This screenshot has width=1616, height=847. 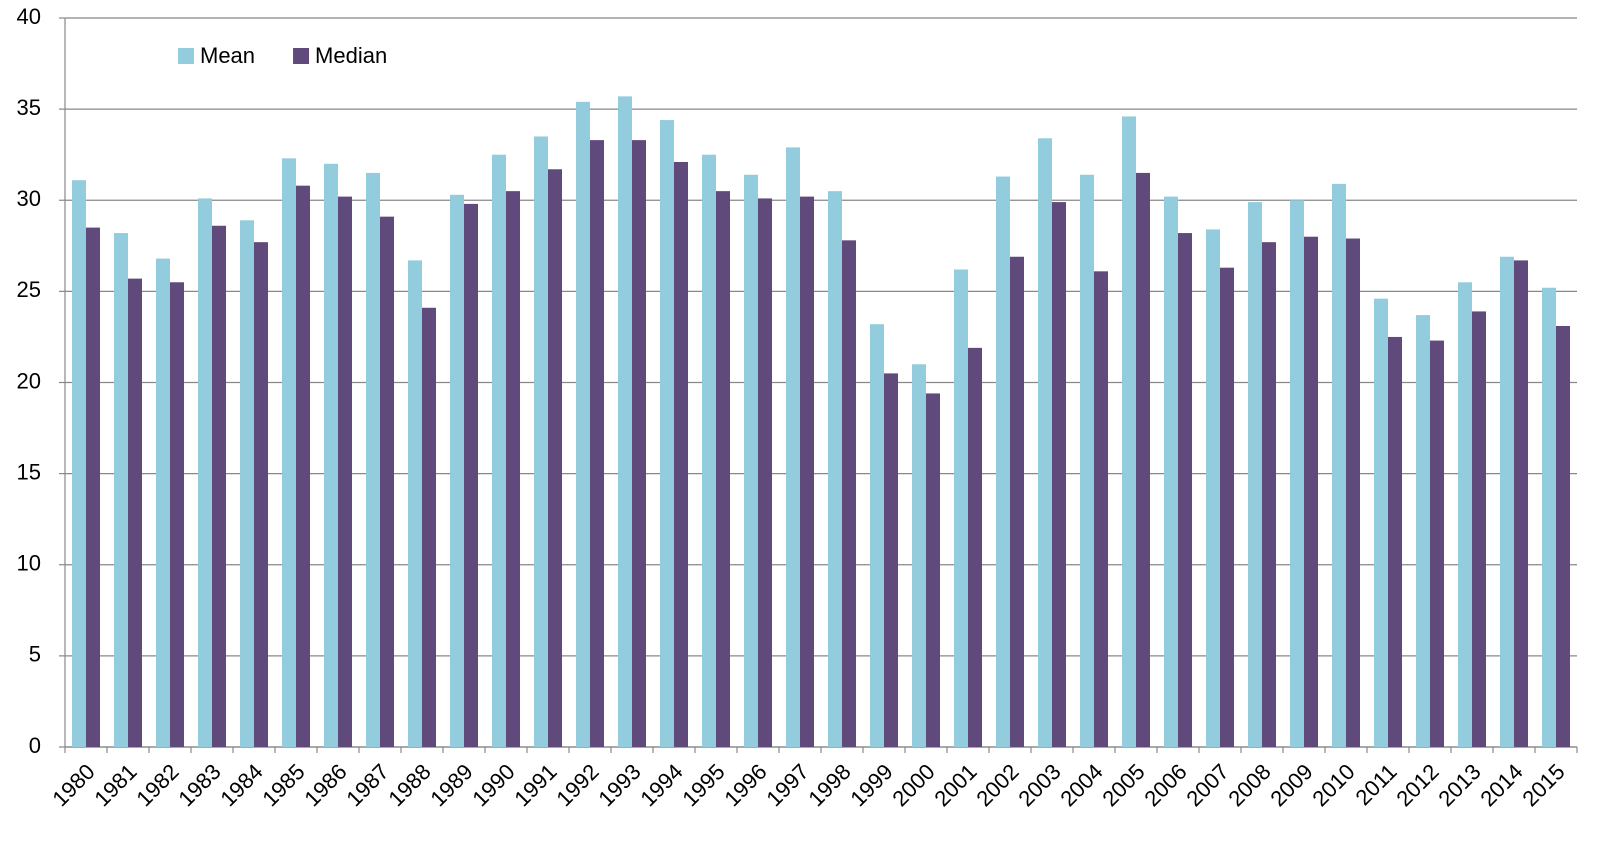 I want to click on x-tick-label: 2001, so click(x=955, y=785).